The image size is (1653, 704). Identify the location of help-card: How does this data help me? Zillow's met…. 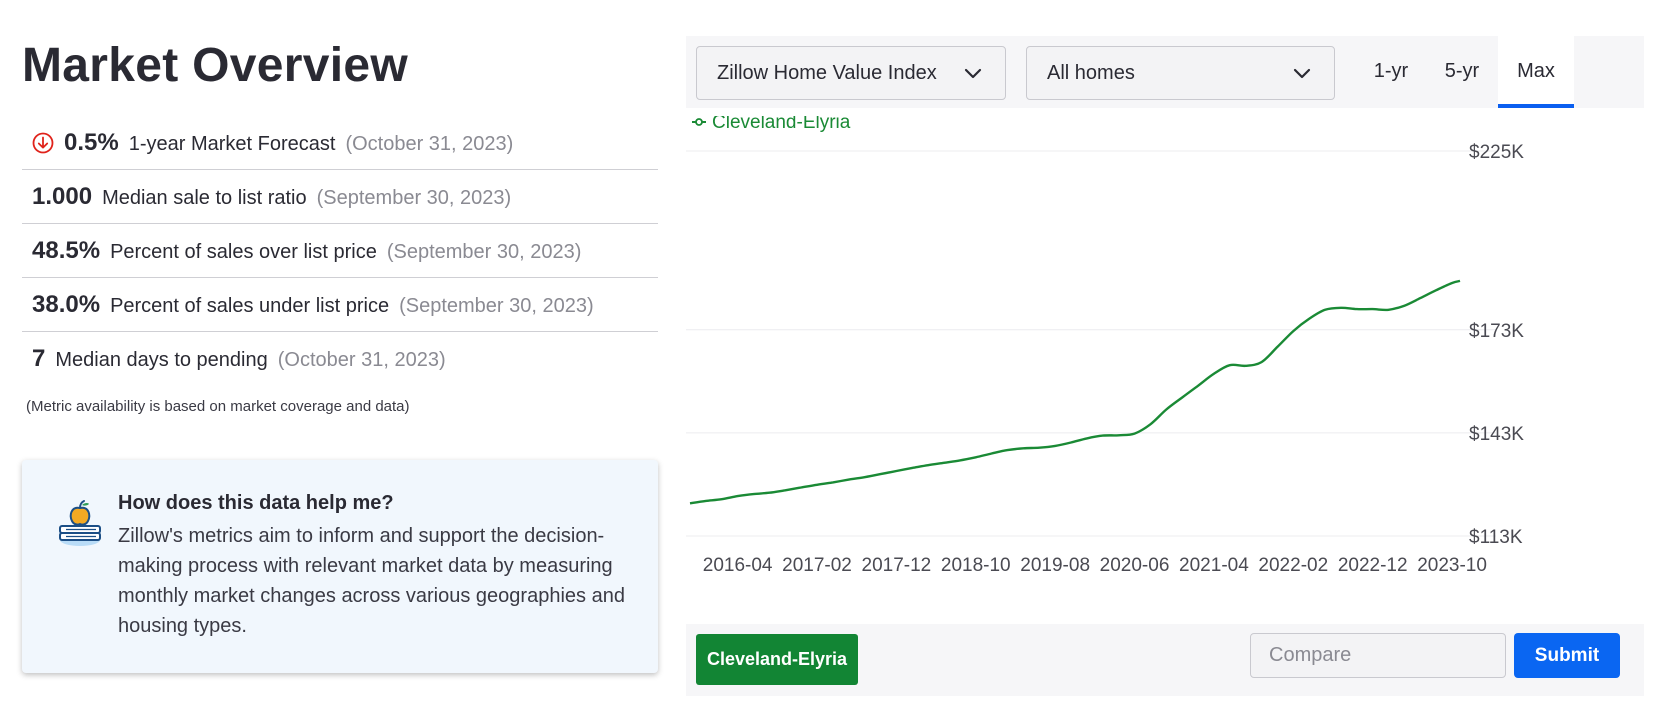
(340, 566).